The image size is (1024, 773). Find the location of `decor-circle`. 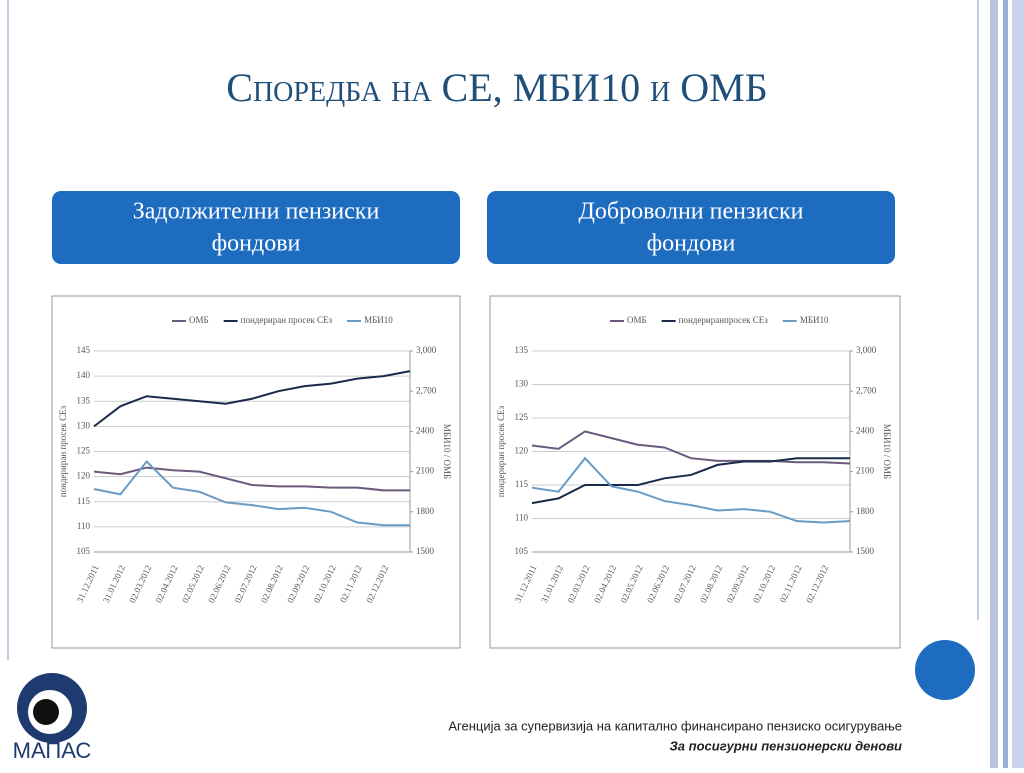

decor-circle is located at coordinates (945, 670).